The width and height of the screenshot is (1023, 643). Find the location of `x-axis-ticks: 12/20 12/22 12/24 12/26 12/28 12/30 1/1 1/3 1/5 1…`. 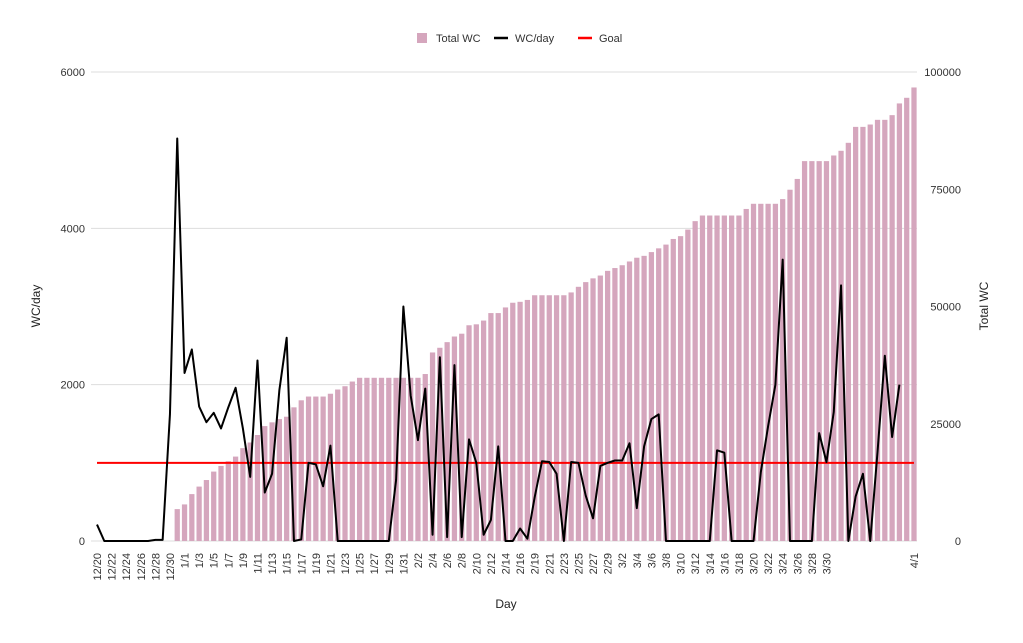

x-axis-ticks: 12/20 12/22 12/24 12/26 12/28 12/30 1/1 1/3 1/5 1… is located at coordinates (506, 567).